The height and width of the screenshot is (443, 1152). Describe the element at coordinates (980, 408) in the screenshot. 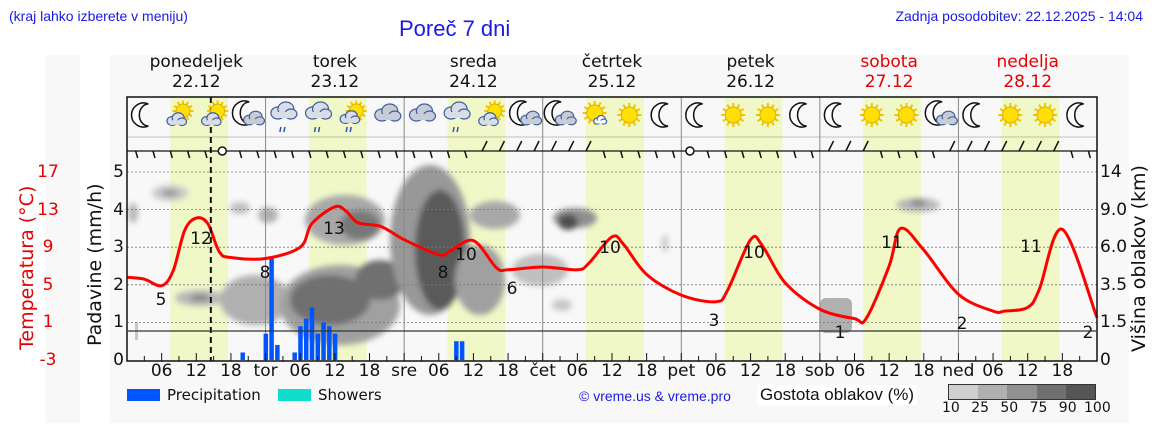

I see `cloud-density-scale-label: 25` at that location.